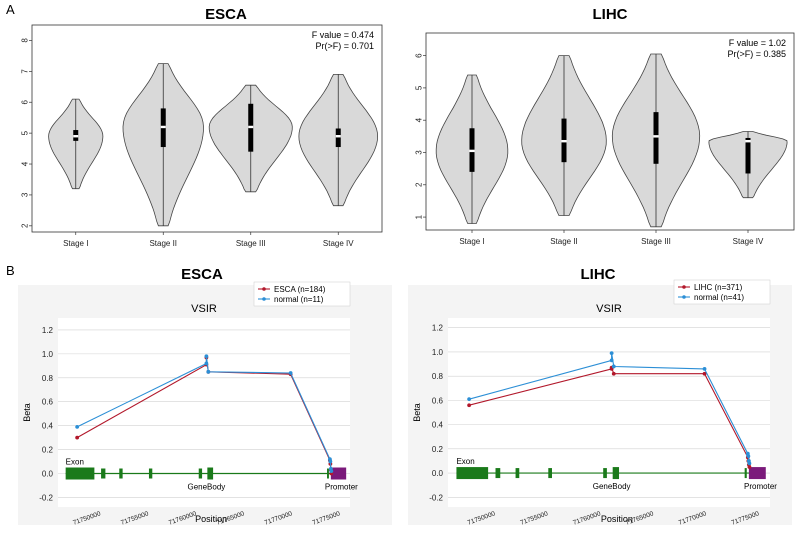 This screenshot has height=560, width=808. I want to click on plot-area, so click(204, 412).